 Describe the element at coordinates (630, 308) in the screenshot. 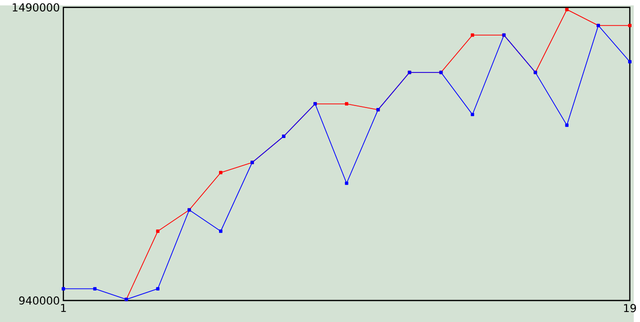

I see `x-tick-label: 19` at that location.